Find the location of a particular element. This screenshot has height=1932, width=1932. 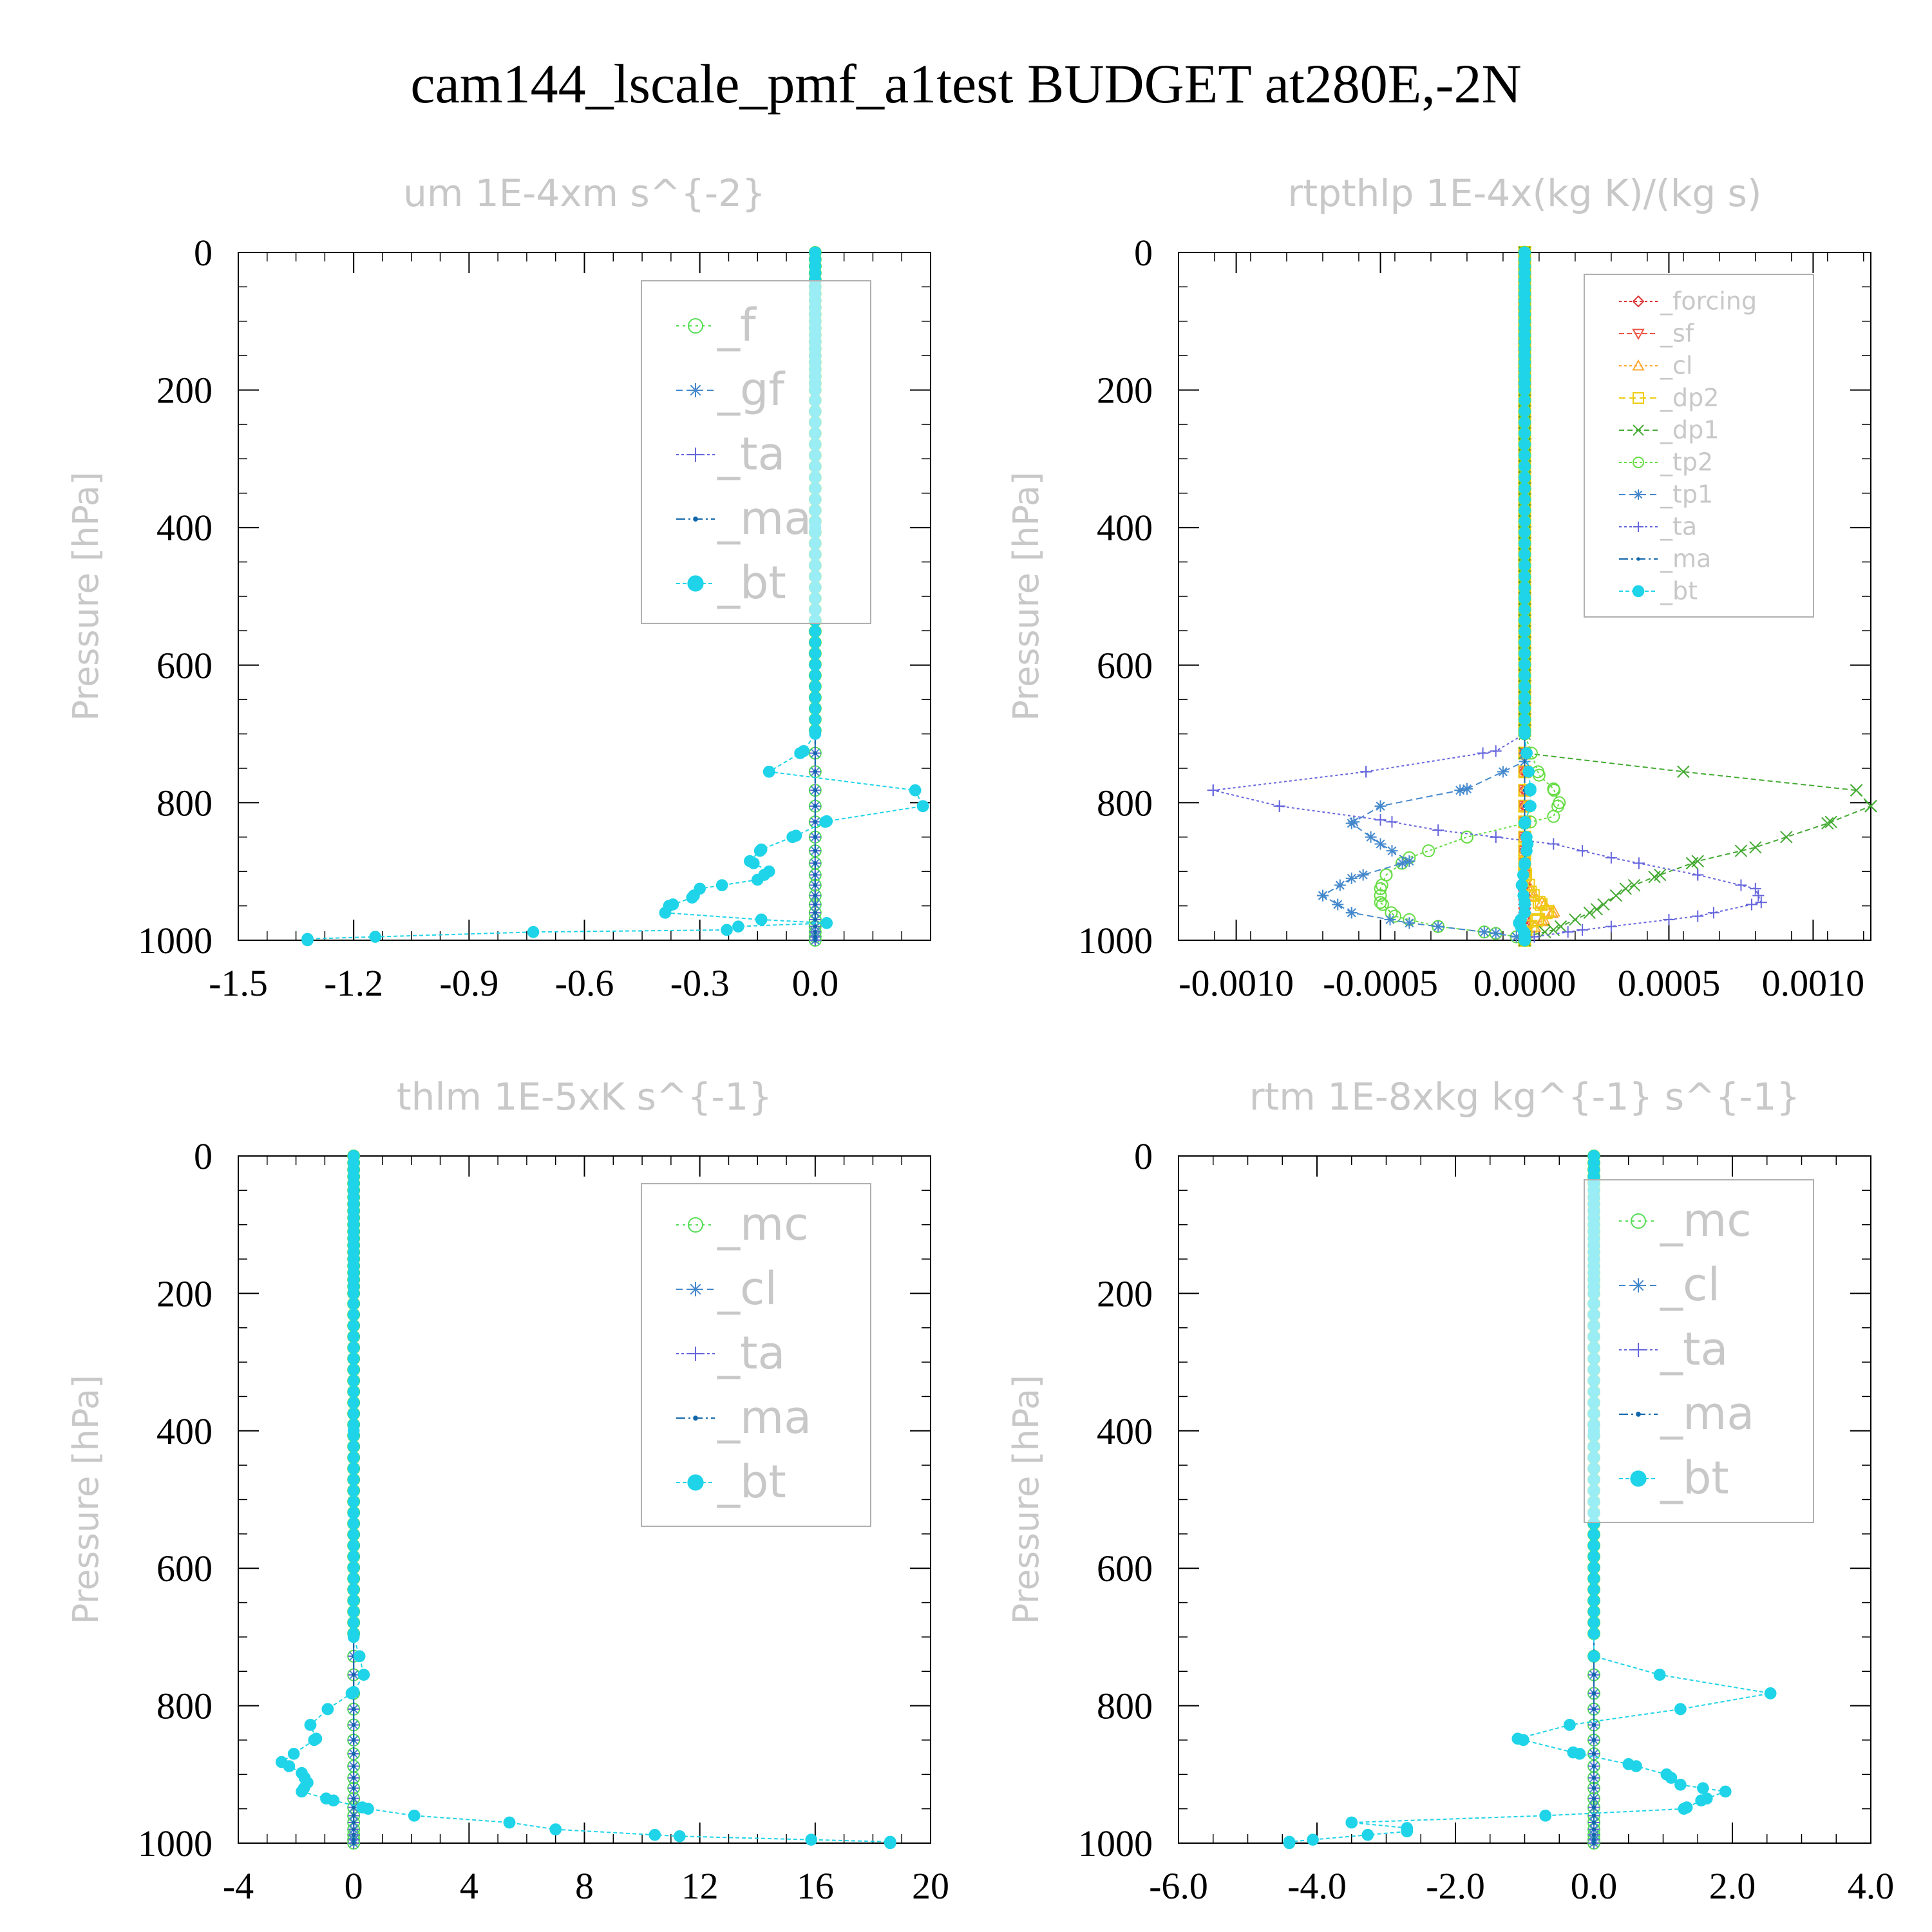

y-tick-label: 600 is located at coordinates (1125, 1568).